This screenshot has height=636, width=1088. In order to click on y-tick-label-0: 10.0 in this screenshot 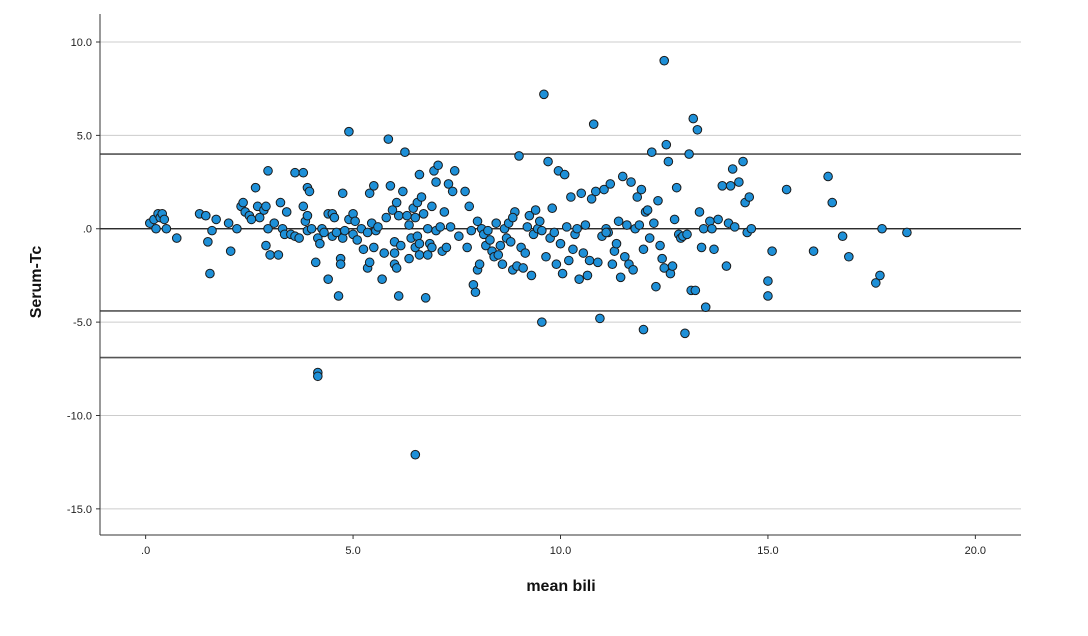, I will do `click(81, 43)`.